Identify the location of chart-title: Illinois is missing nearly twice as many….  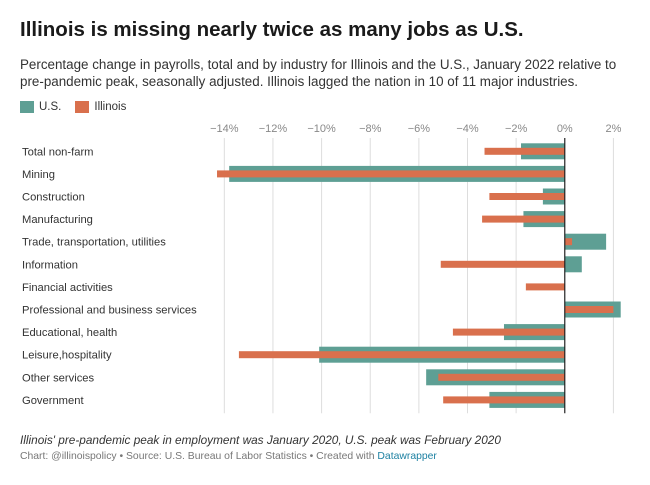
(272, 29).